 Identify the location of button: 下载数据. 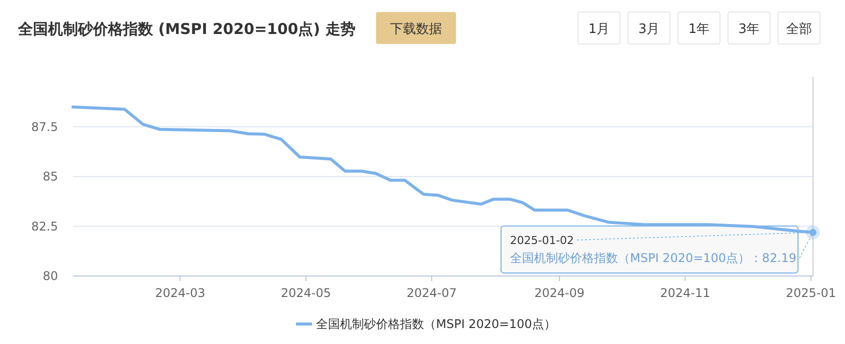
(416, 28).